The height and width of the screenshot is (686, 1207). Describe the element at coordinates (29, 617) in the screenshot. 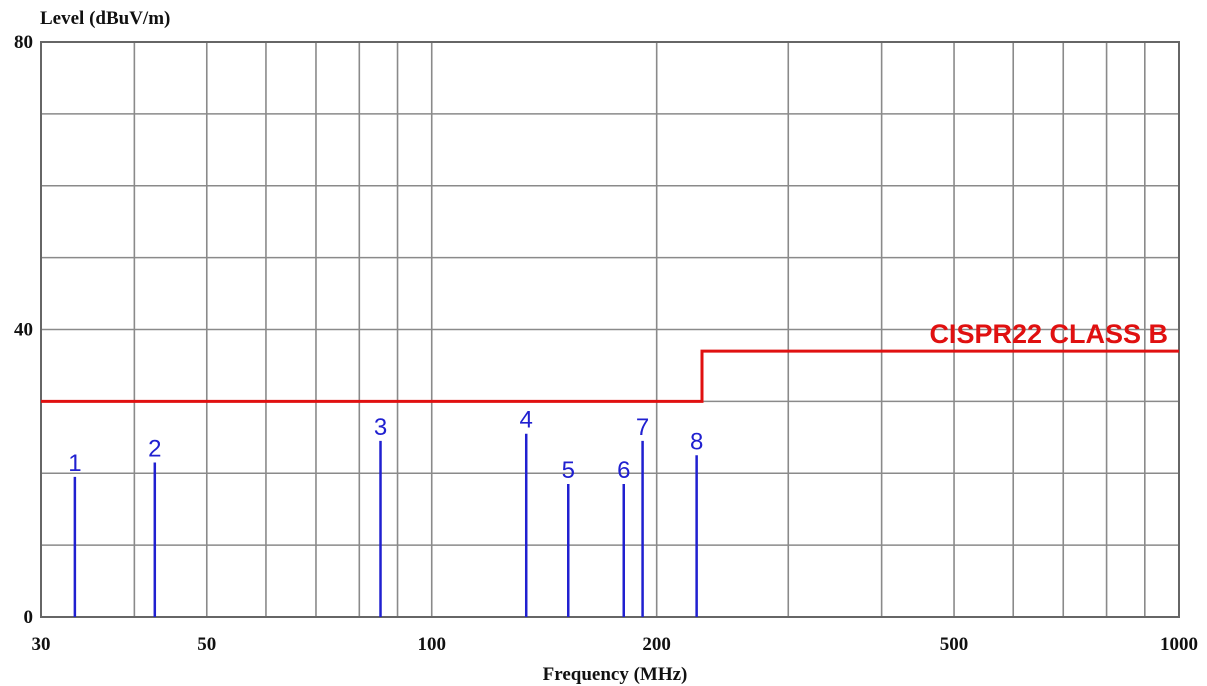

I see `y-tick-label-0: 0` at that location.